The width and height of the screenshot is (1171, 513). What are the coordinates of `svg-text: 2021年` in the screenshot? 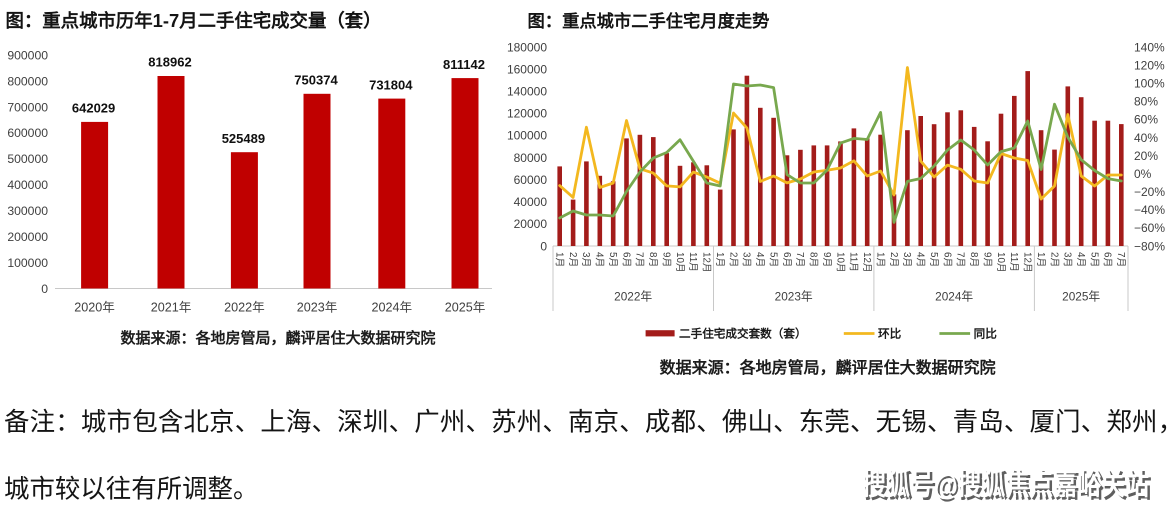 It's located at (171, 308).